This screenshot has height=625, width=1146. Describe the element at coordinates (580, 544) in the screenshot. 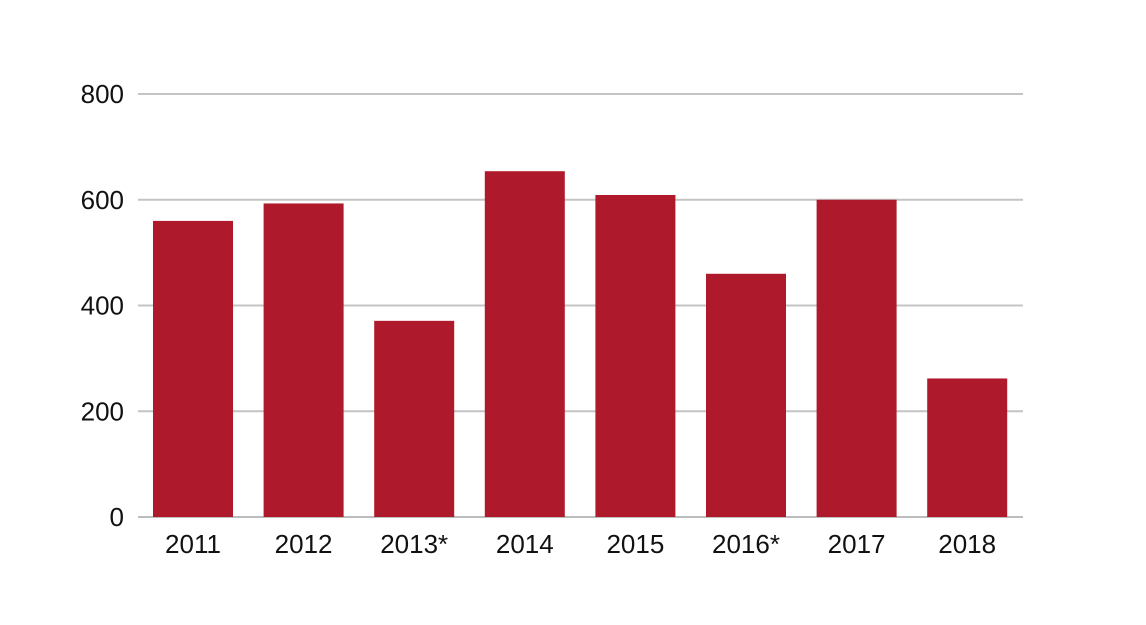

I see `x-axis-ticks: 2011 2012 2013* 2014 2015 2016* 2017 2018` at that location.